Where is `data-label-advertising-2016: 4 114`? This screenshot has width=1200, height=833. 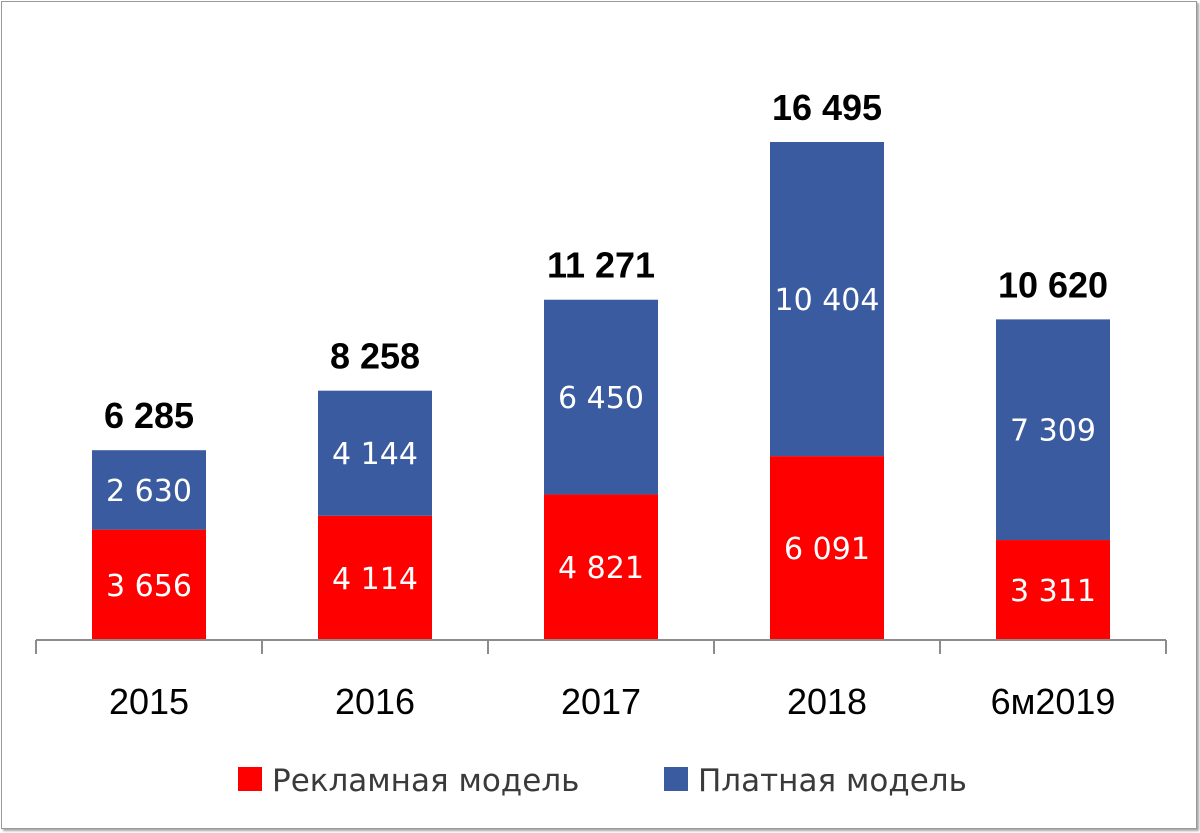 data-label-advertising-2016: 4 114 is located at coordinates (375, 579).